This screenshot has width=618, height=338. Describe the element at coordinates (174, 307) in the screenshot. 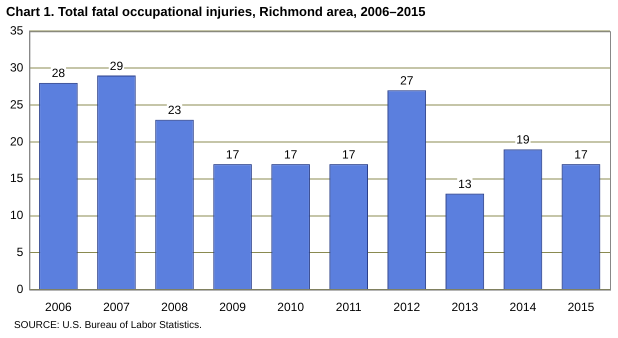

I see `x-tick-label: 2008` at that location.